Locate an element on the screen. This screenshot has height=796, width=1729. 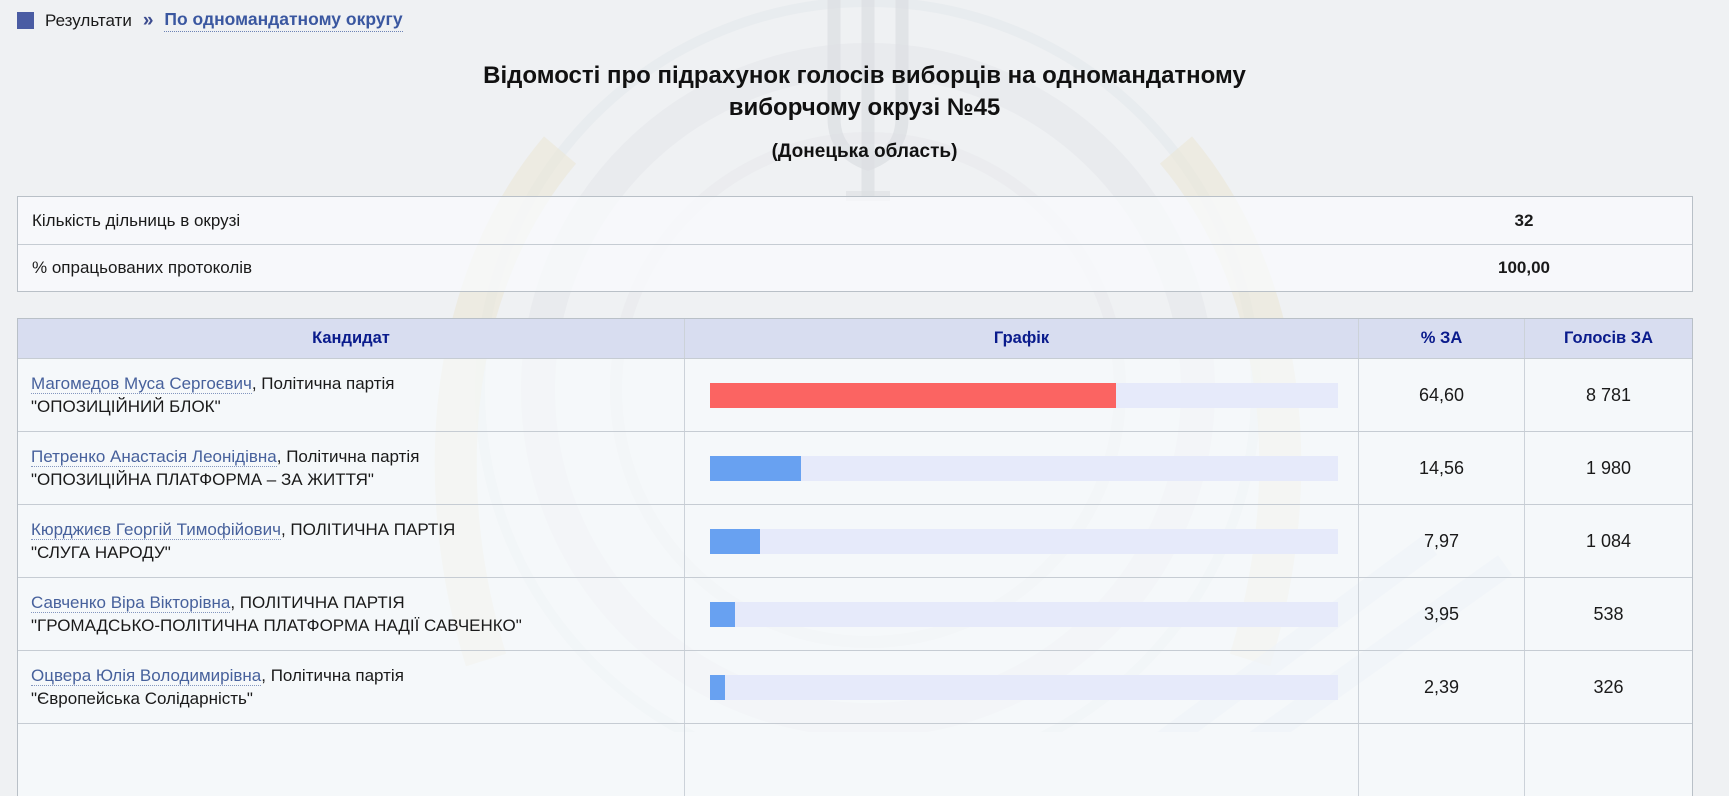
percent-cell: 7,97 is located at coordinates (1441, 541).